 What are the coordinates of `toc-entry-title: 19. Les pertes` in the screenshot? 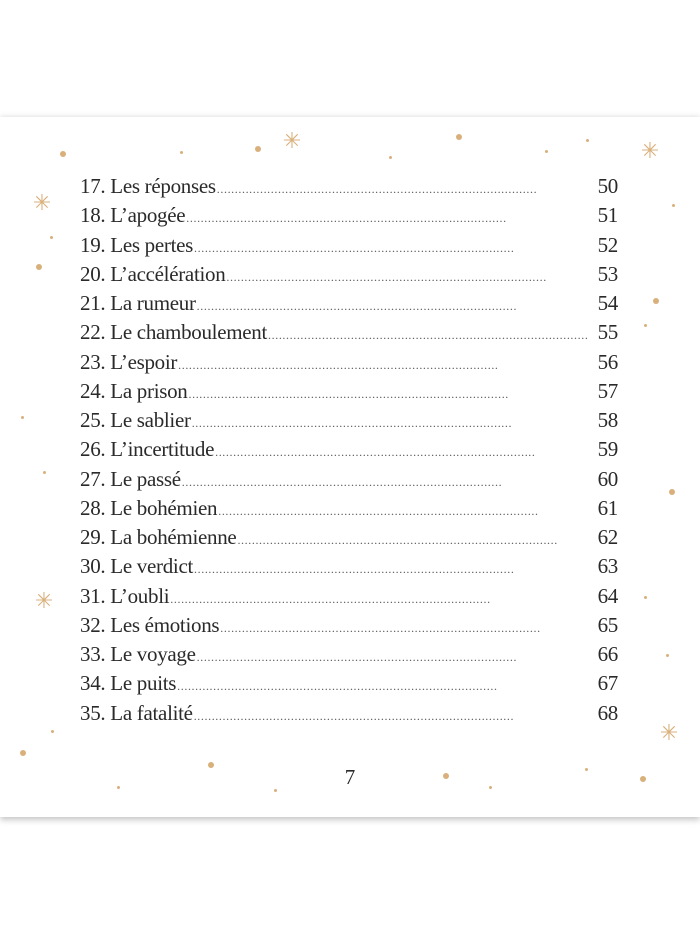 It's located at (137, 244).